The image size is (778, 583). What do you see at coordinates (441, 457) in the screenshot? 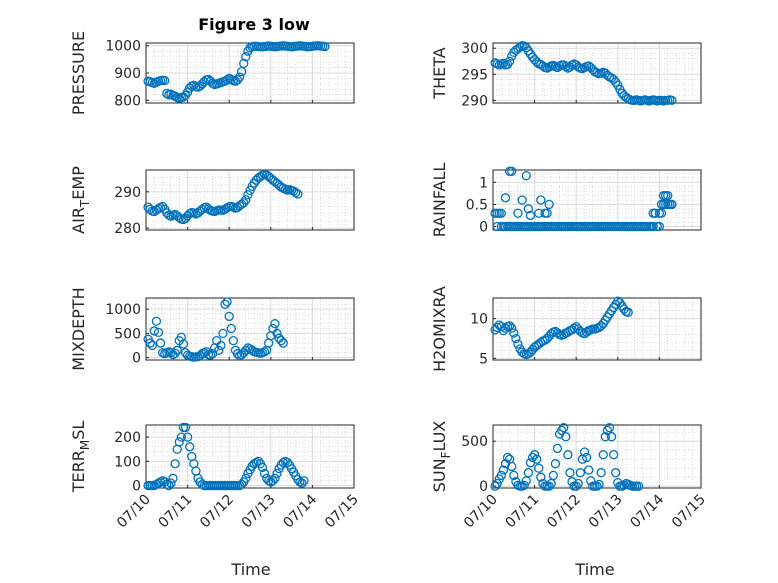
I see `y-axis-label: SUNFLUX` at bounding box center [441, 457].